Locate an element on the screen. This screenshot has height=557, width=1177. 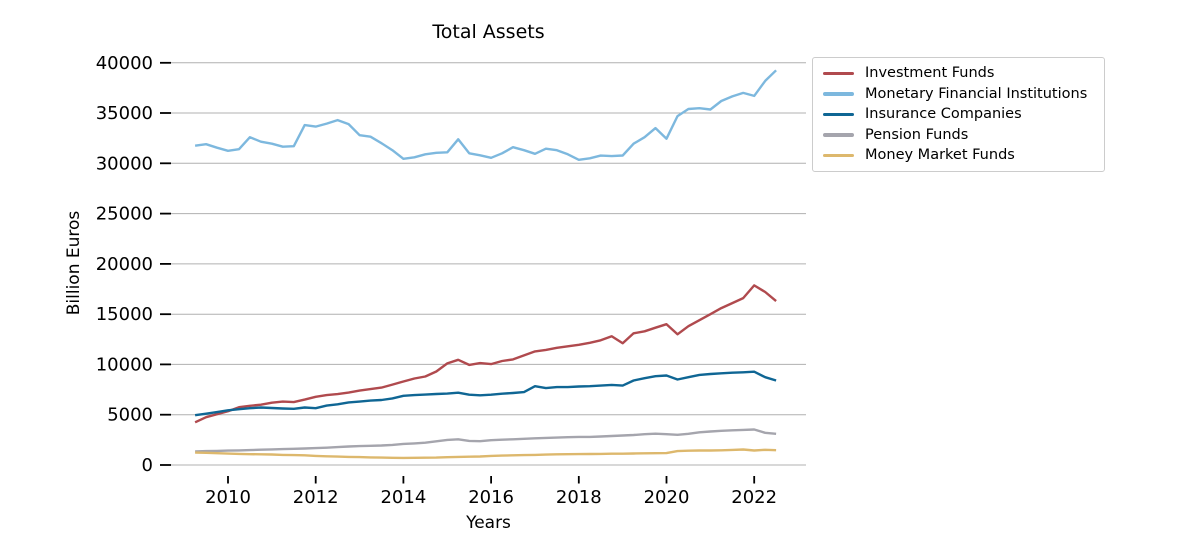
x-tick-label: 2022 is located at coordinates (754, 497).